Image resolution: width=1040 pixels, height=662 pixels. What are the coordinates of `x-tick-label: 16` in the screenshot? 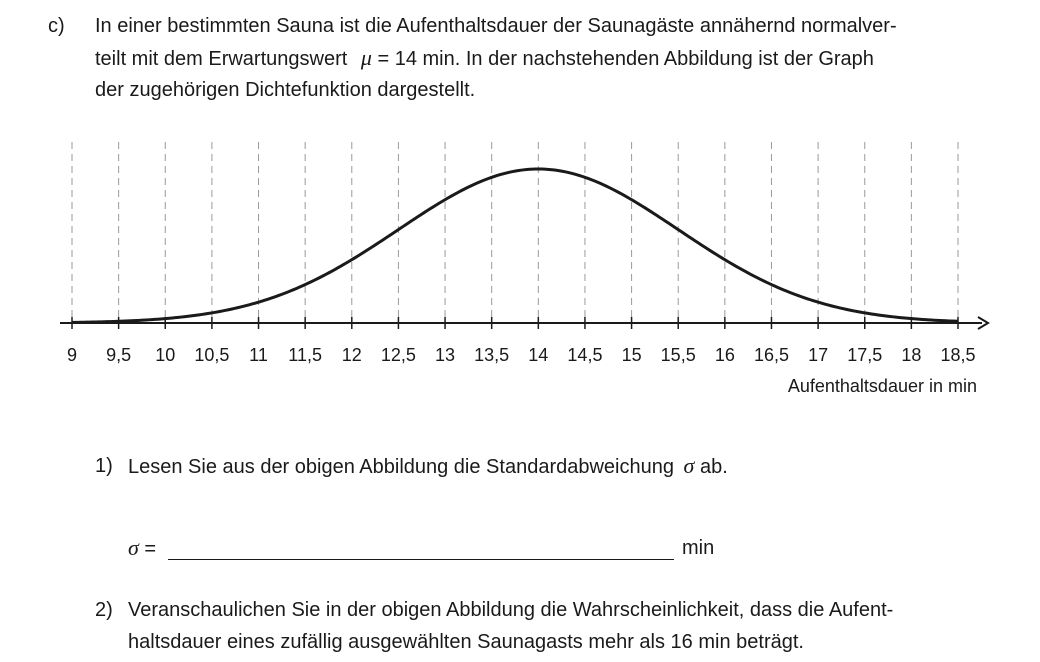 It's located at (725, 355).